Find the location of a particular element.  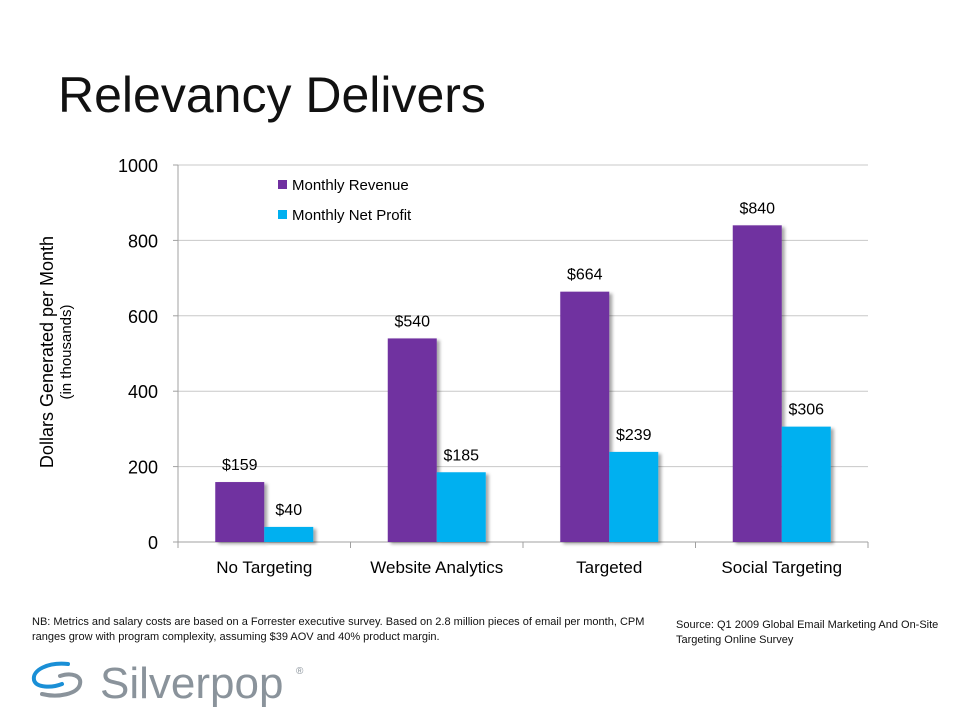

x-tick-label: Social Targeting is located at coordinates (781, 567).